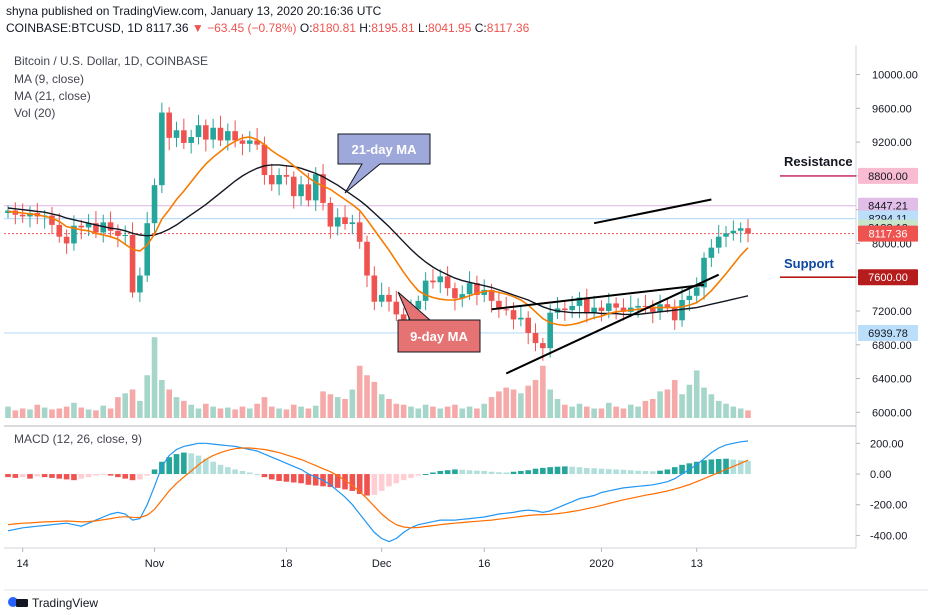  Describe the element at coordinates (49, 79) in the screenshot. I see `legend-ma9: MA (9, close)` at that location.